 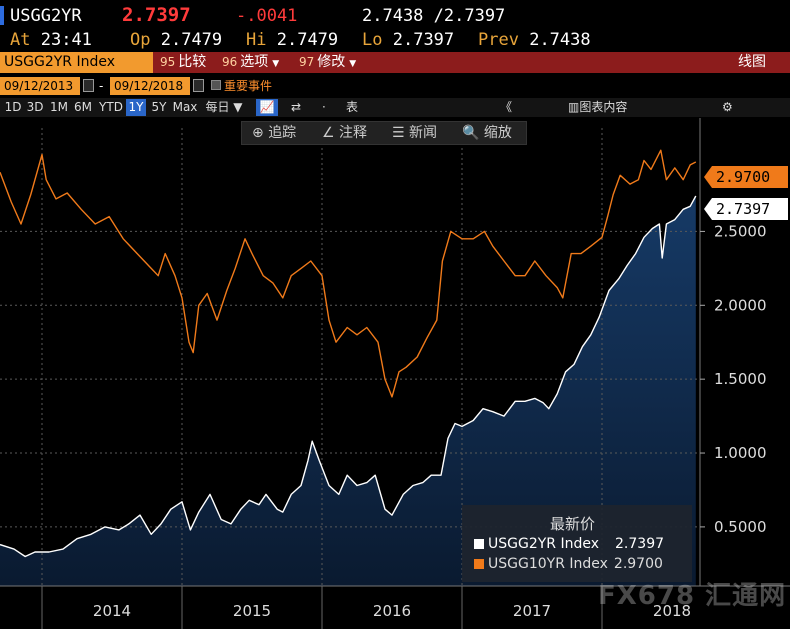 I want to click on y-tick-label: 2.0000, so click(x=740, y=305).